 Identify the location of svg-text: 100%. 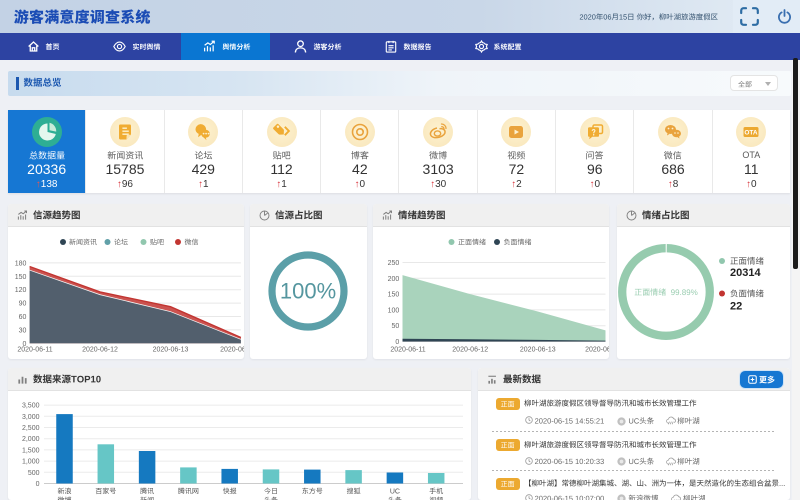
(308, 291).